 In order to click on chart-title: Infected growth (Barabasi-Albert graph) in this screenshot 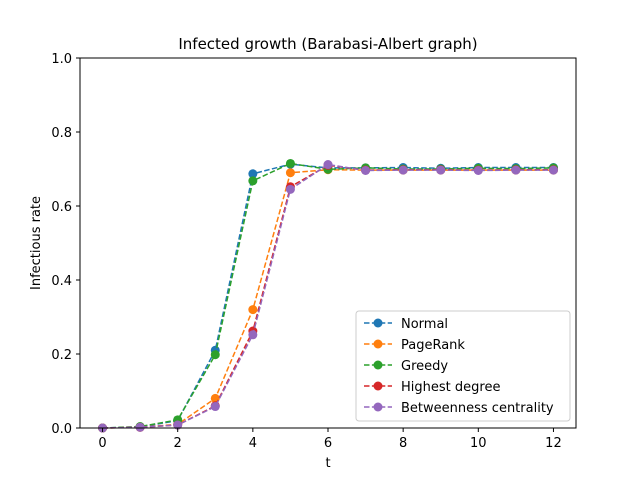, I will do `click(327, 44)`.